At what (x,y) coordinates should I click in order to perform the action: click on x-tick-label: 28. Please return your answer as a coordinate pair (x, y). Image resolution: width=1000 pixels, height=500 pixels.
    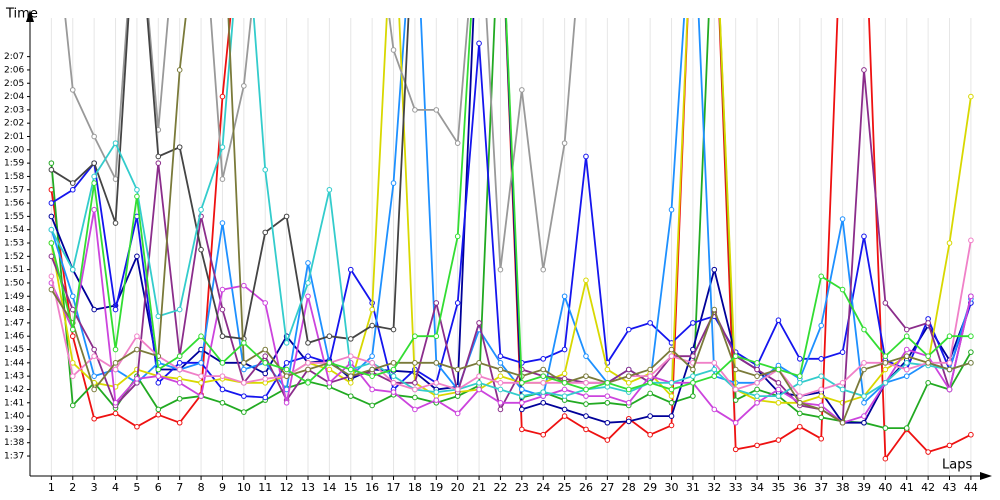
    Looking at the image, I should click on (629, 487).